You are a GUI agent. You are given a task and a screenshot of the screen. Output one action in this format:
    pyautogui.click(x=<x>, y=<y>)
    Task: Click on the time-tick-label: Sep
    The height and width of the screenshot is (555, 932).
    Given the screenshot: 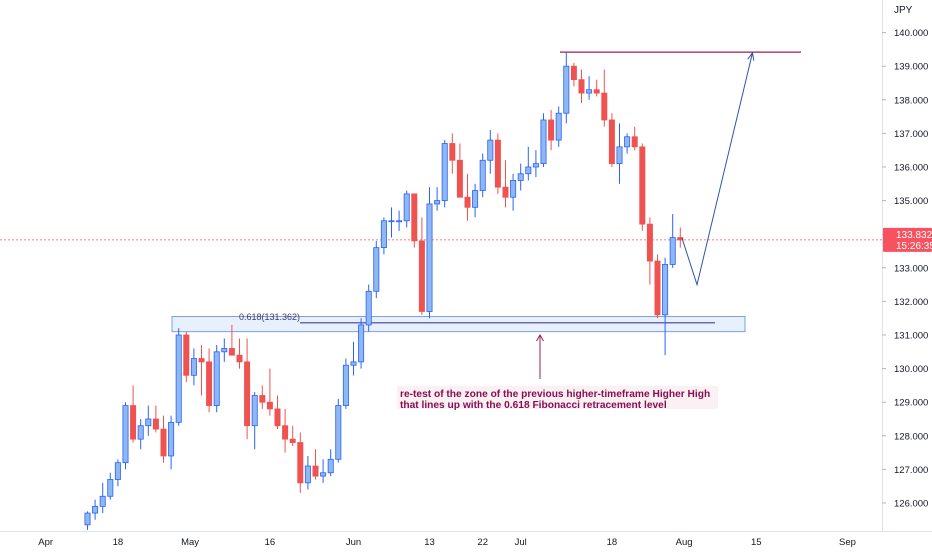 What is the action you would take?
    pyautogui.click(x=847, y=542)
    